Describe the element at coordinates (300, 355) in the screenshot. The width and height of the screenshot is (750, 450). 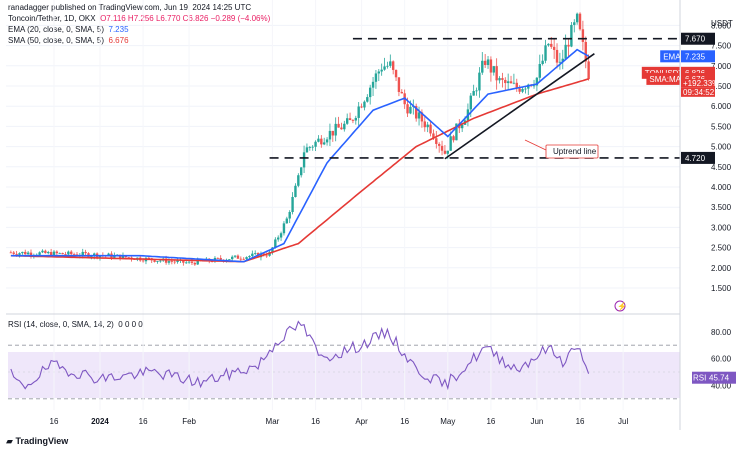
I see `rsi-line` at that location.